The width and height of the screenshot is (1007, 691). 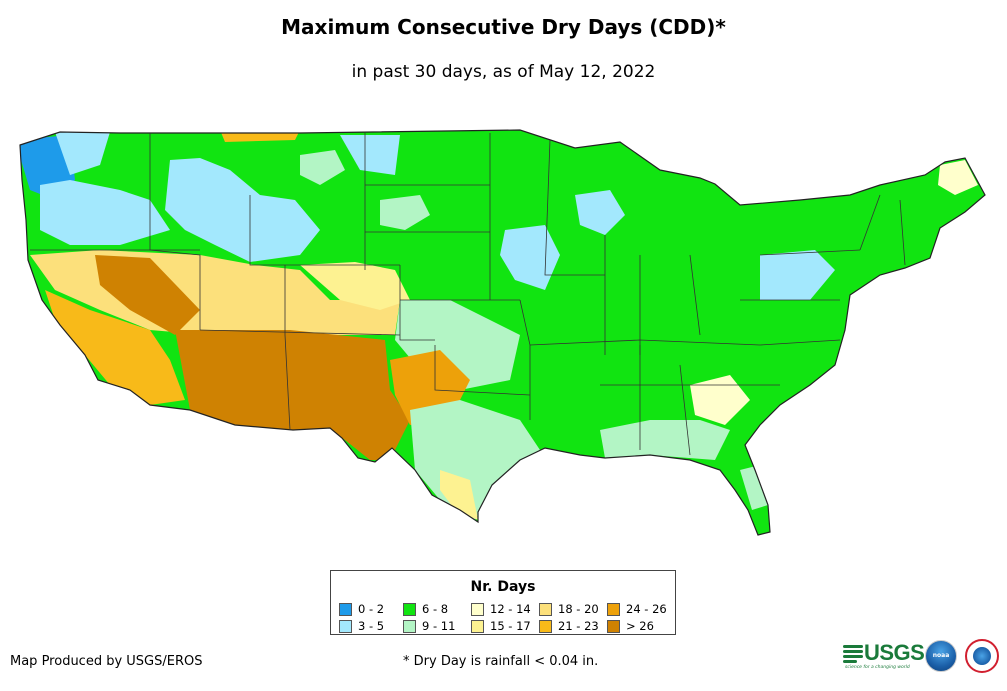 I want to click on legend-item: > 26, so click(x=641, y=626).